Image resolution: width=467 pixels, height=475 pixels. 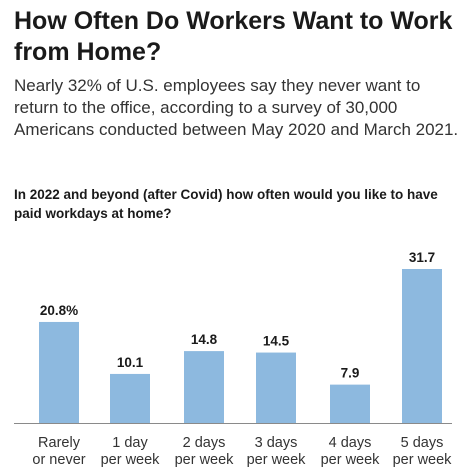 I want to click on value-label-5: 31.7, so click(x=422, y=257).